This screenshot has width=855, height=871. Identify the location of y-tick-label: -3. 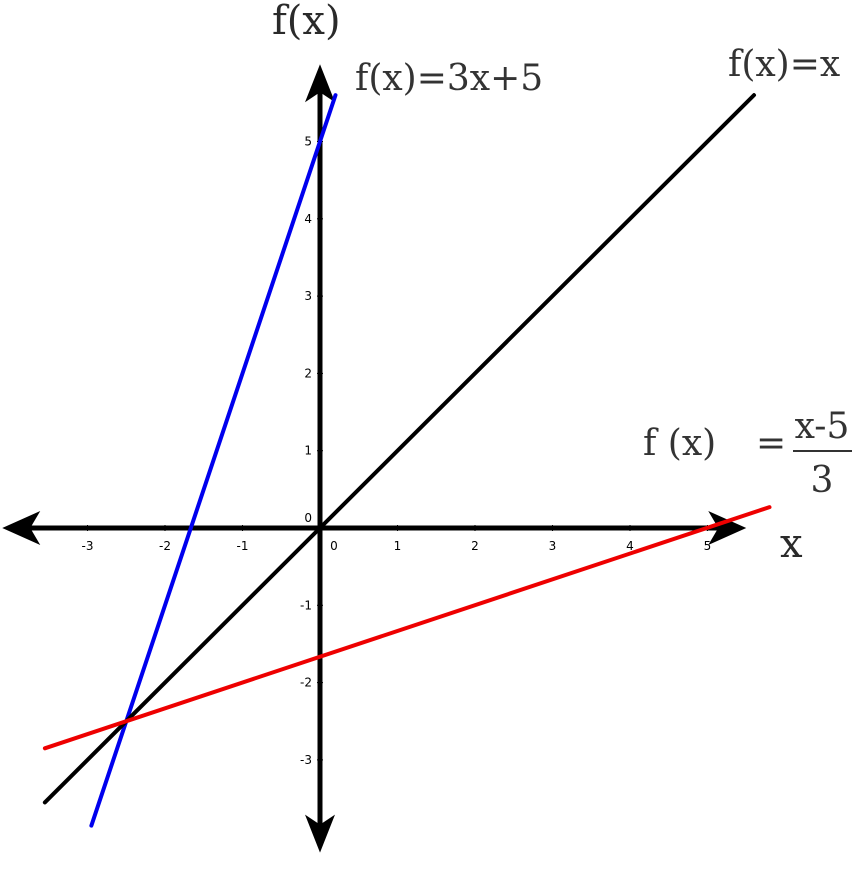
(306, 760).